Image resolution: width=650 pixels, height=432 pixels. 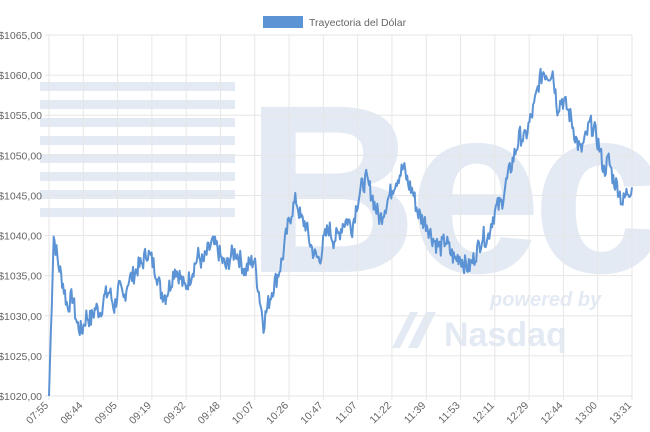 I want to click on watermark-tagline: powered by, so click(x=545, y=300).